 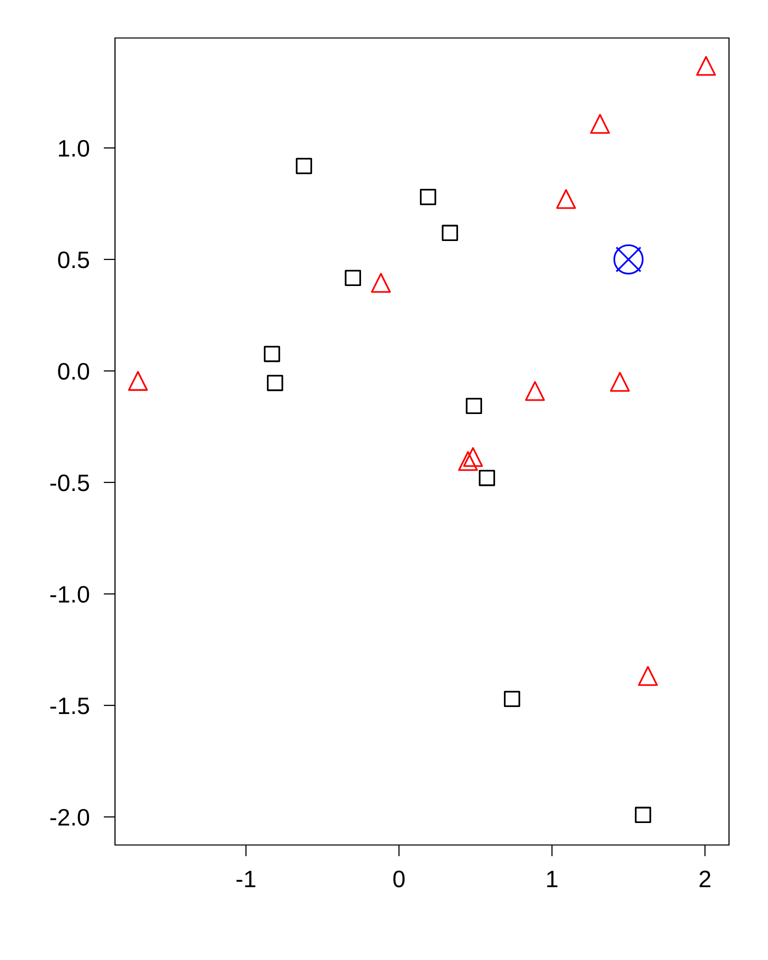 I want to click on x-tick-label: 1, so click(x=552, y=879).